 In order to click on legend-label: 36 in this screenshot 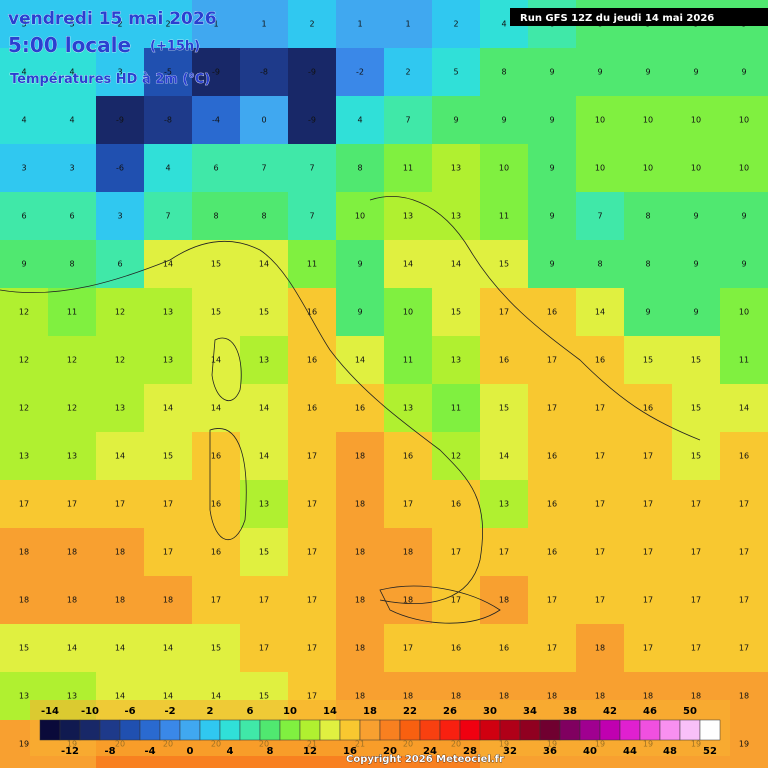, I will do `click(550, 751)`.